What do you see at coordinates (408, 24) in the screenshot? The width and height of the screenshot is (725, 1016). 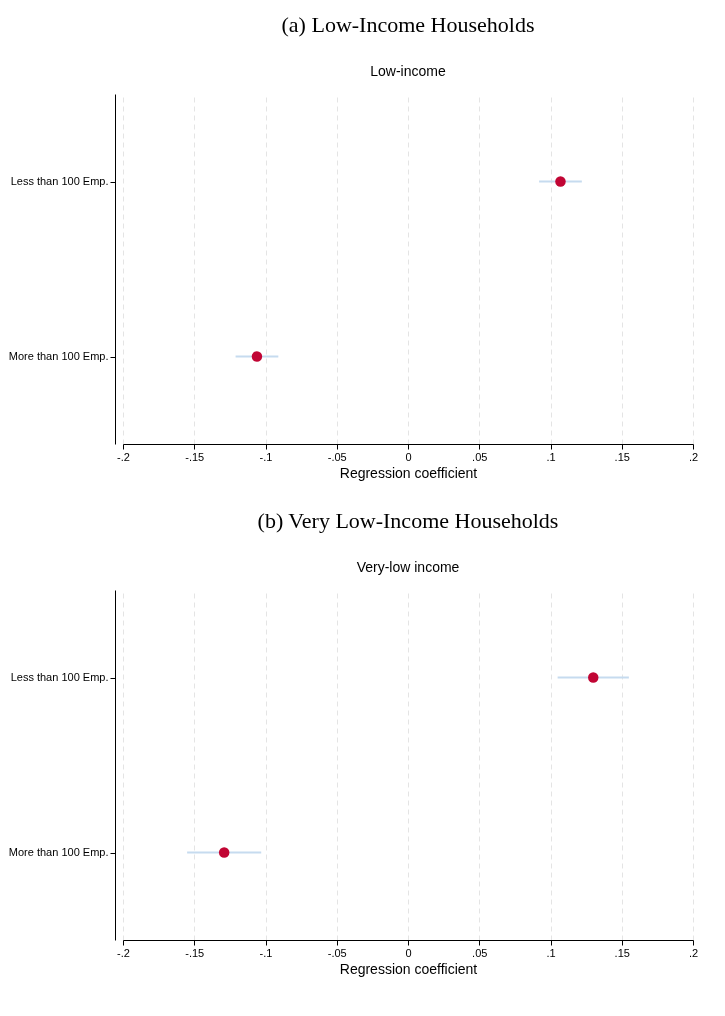 I see `chart-title: (a) Low-Income Households` at bounding box center [408, 24].